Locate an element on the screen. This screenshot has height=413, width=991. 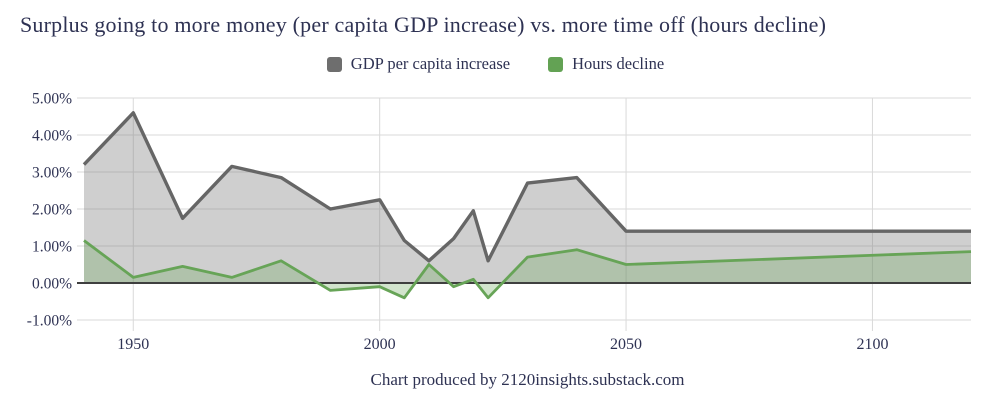
legend-item-hours: Hours decline is located at coordinates (606, 64).